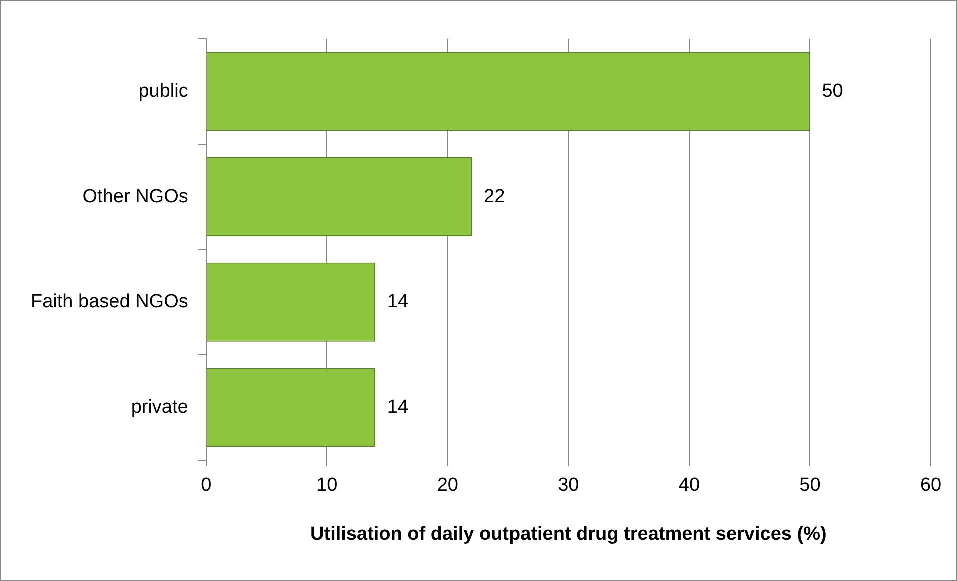 This screenshot has height=581, width=957. I want to click on x-tick-label: 50, so click(810, 485).